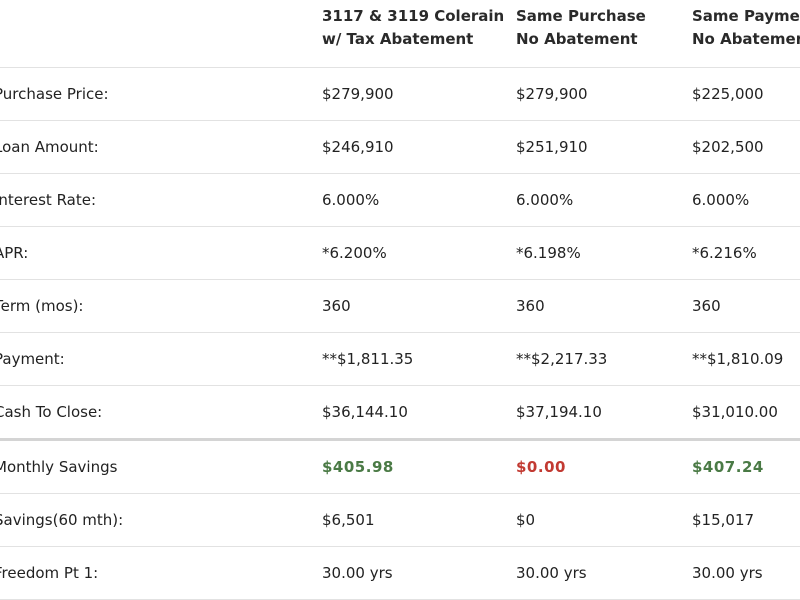 This screenshot has width=800, height=600. Describe the element at coordinates (413, 28) in the screenshot. I see `column-header-colerain-abatement: 3117 & 3119 Colerain w/ Tax Abatement` at that location.